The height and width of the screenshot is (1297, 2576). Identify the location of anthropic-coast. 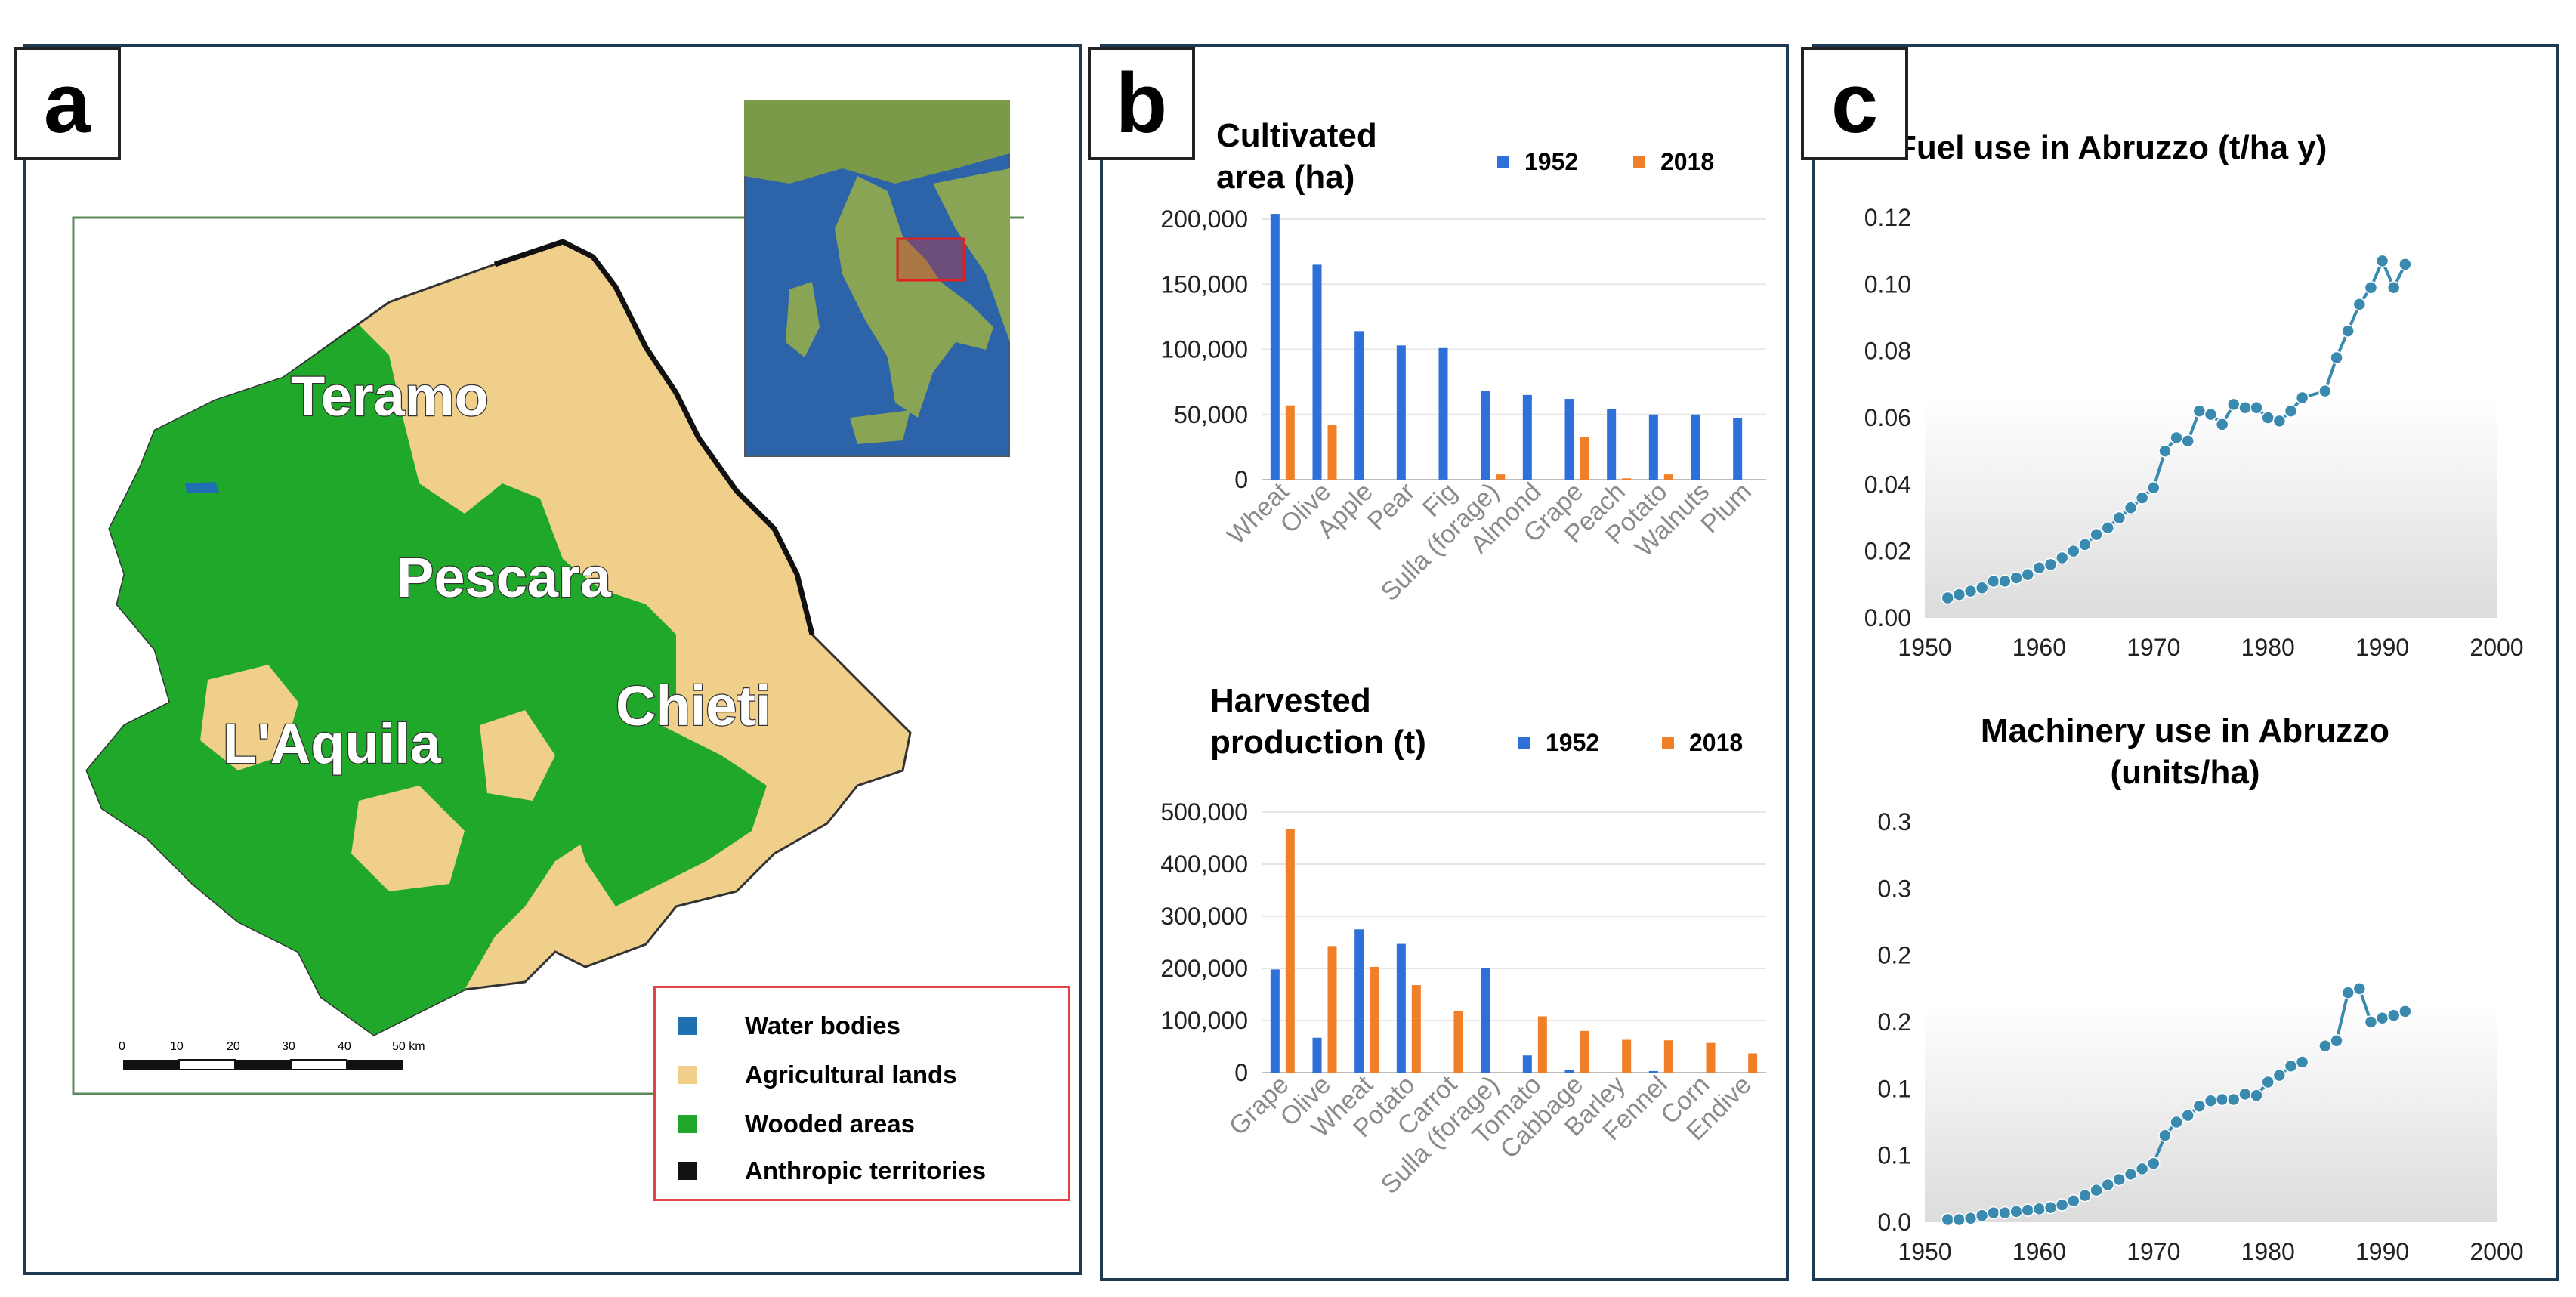
(654, 437).